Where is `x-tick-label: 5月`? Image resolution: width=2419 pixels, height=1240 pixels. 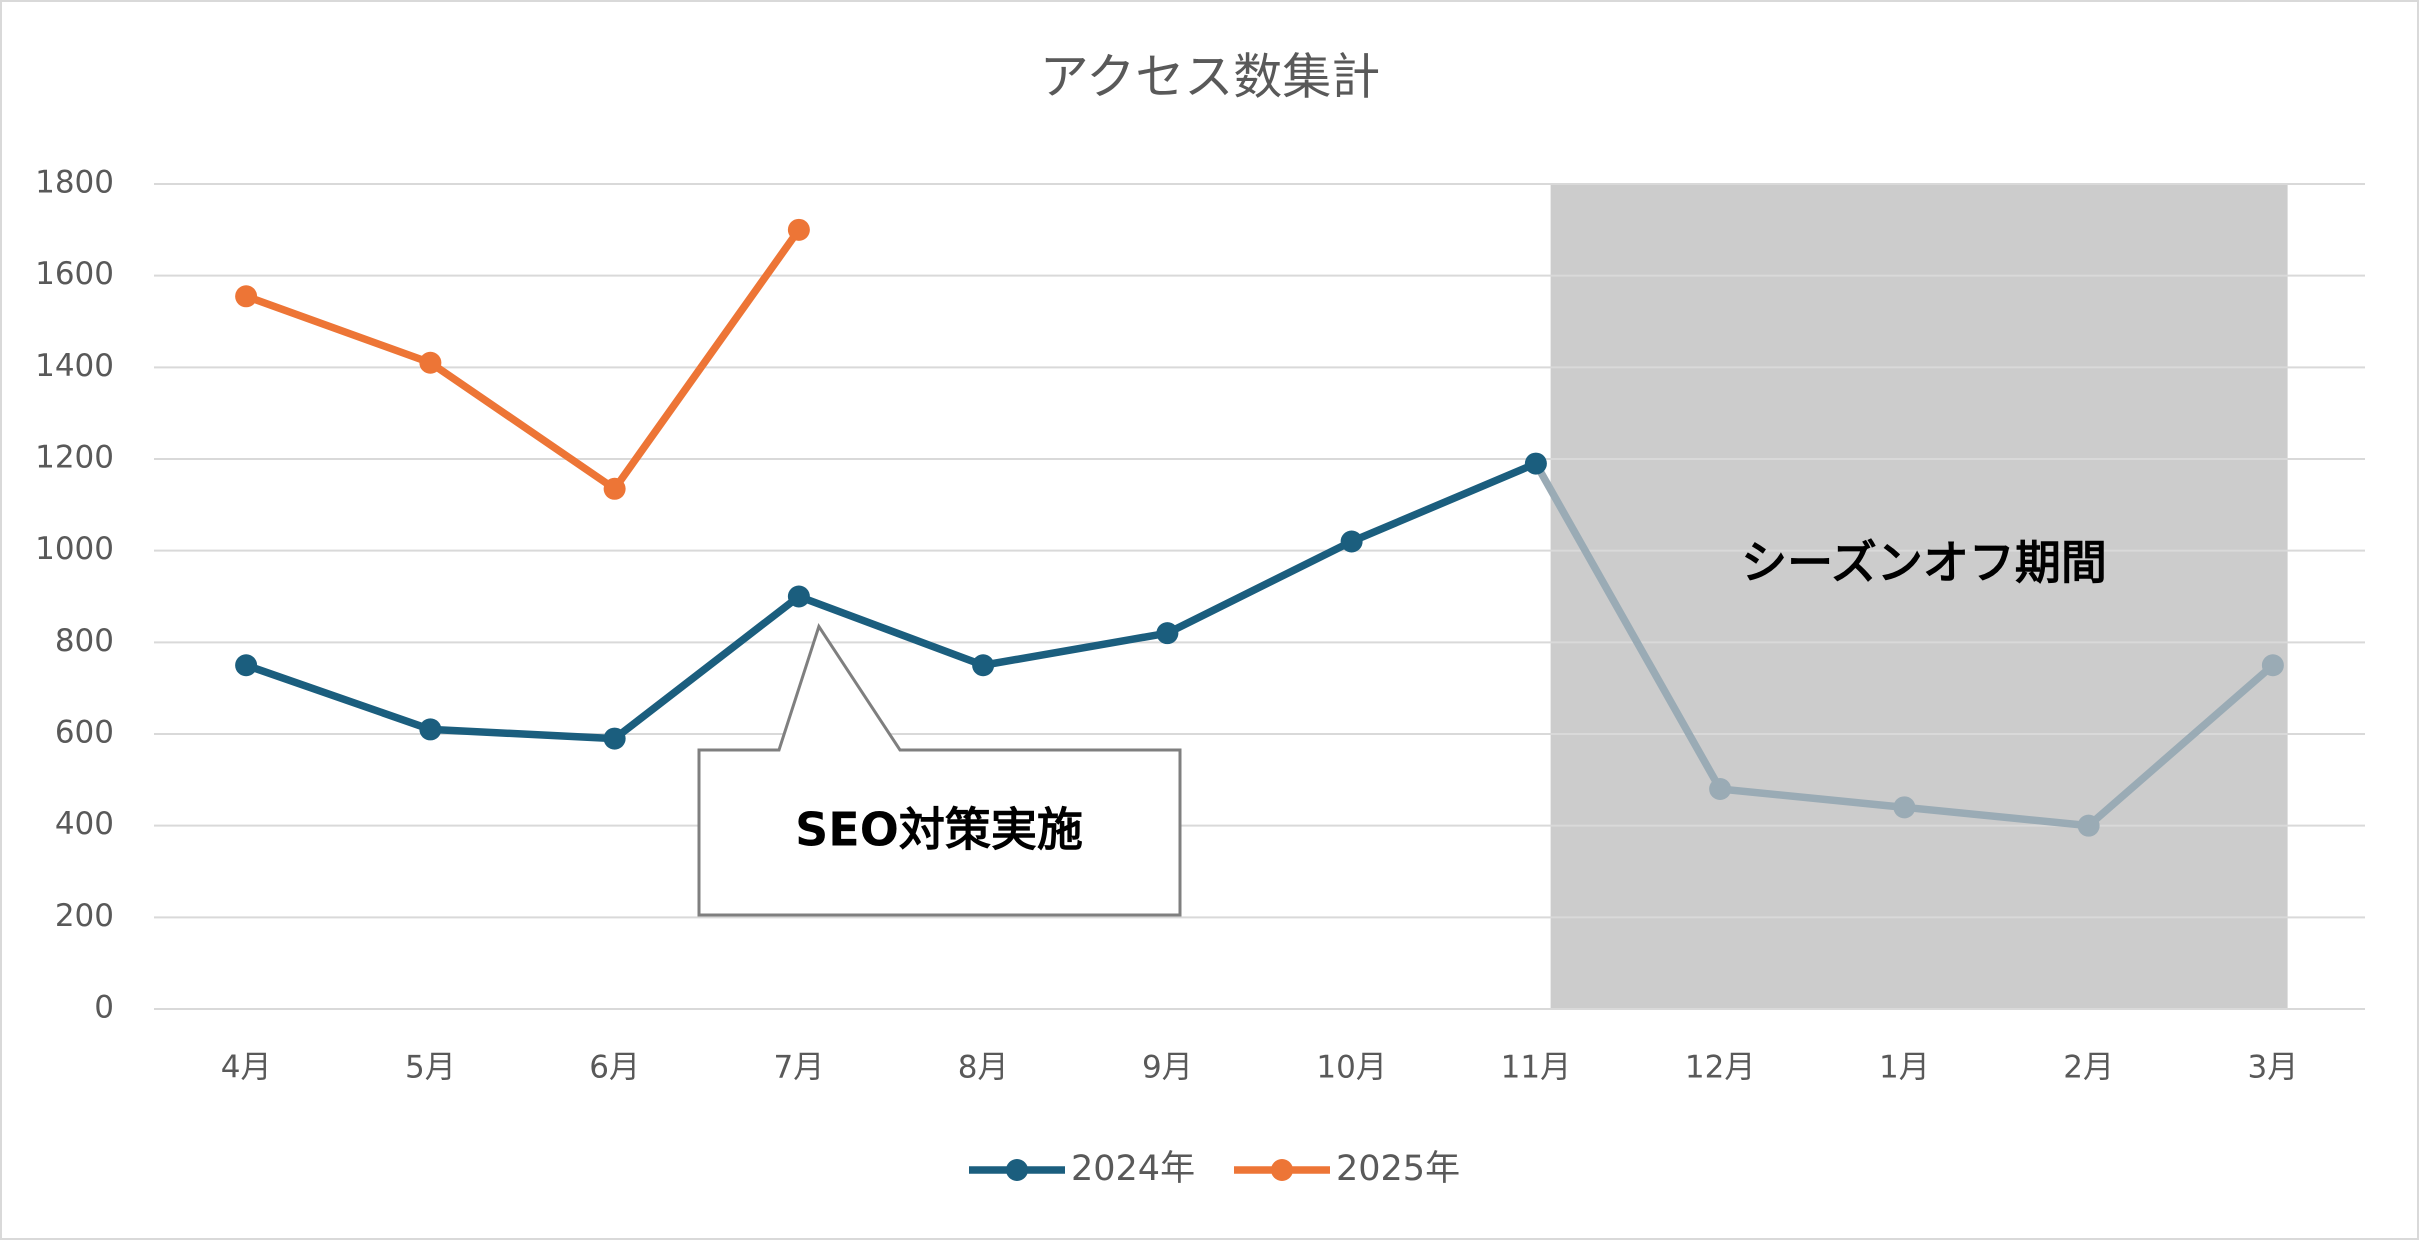
x-tick-label: 5月 is located at coordinates (430, 1068).